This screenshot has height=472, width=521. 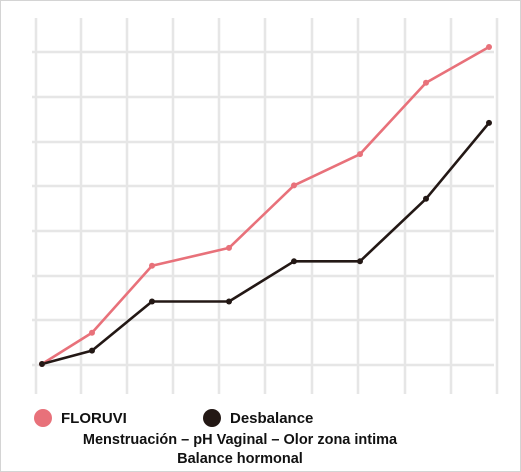 What do you see at coordinates (212, 418) in the screenshot?
I see `legend-marker-desbalance` at bounding box center [212, 418].